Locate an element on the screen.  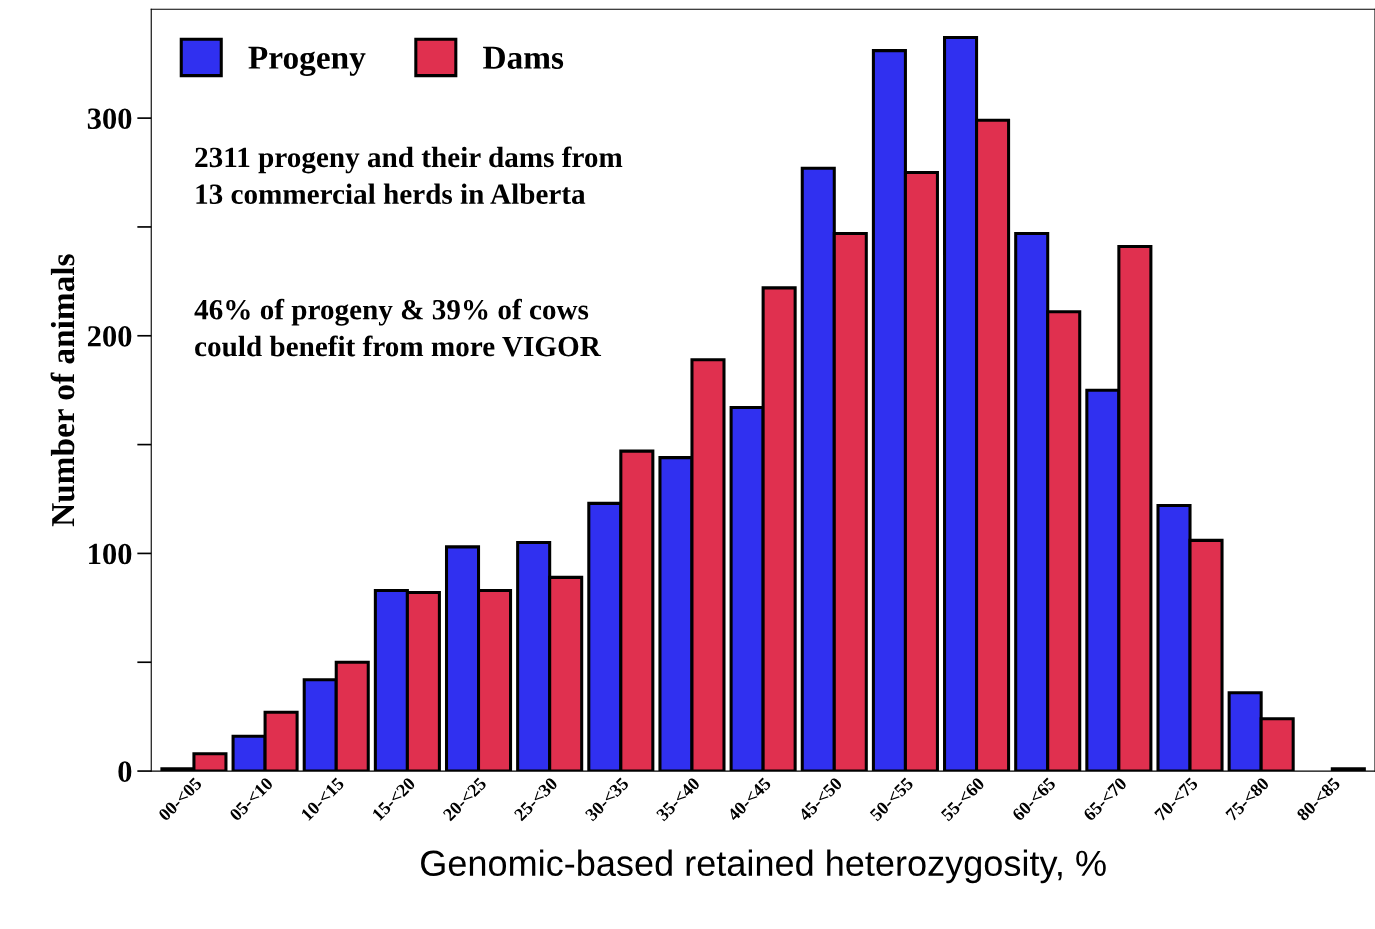
x-axis-title: Genomic-based retained heterozygosity, % is located at coordinates (763, 866).